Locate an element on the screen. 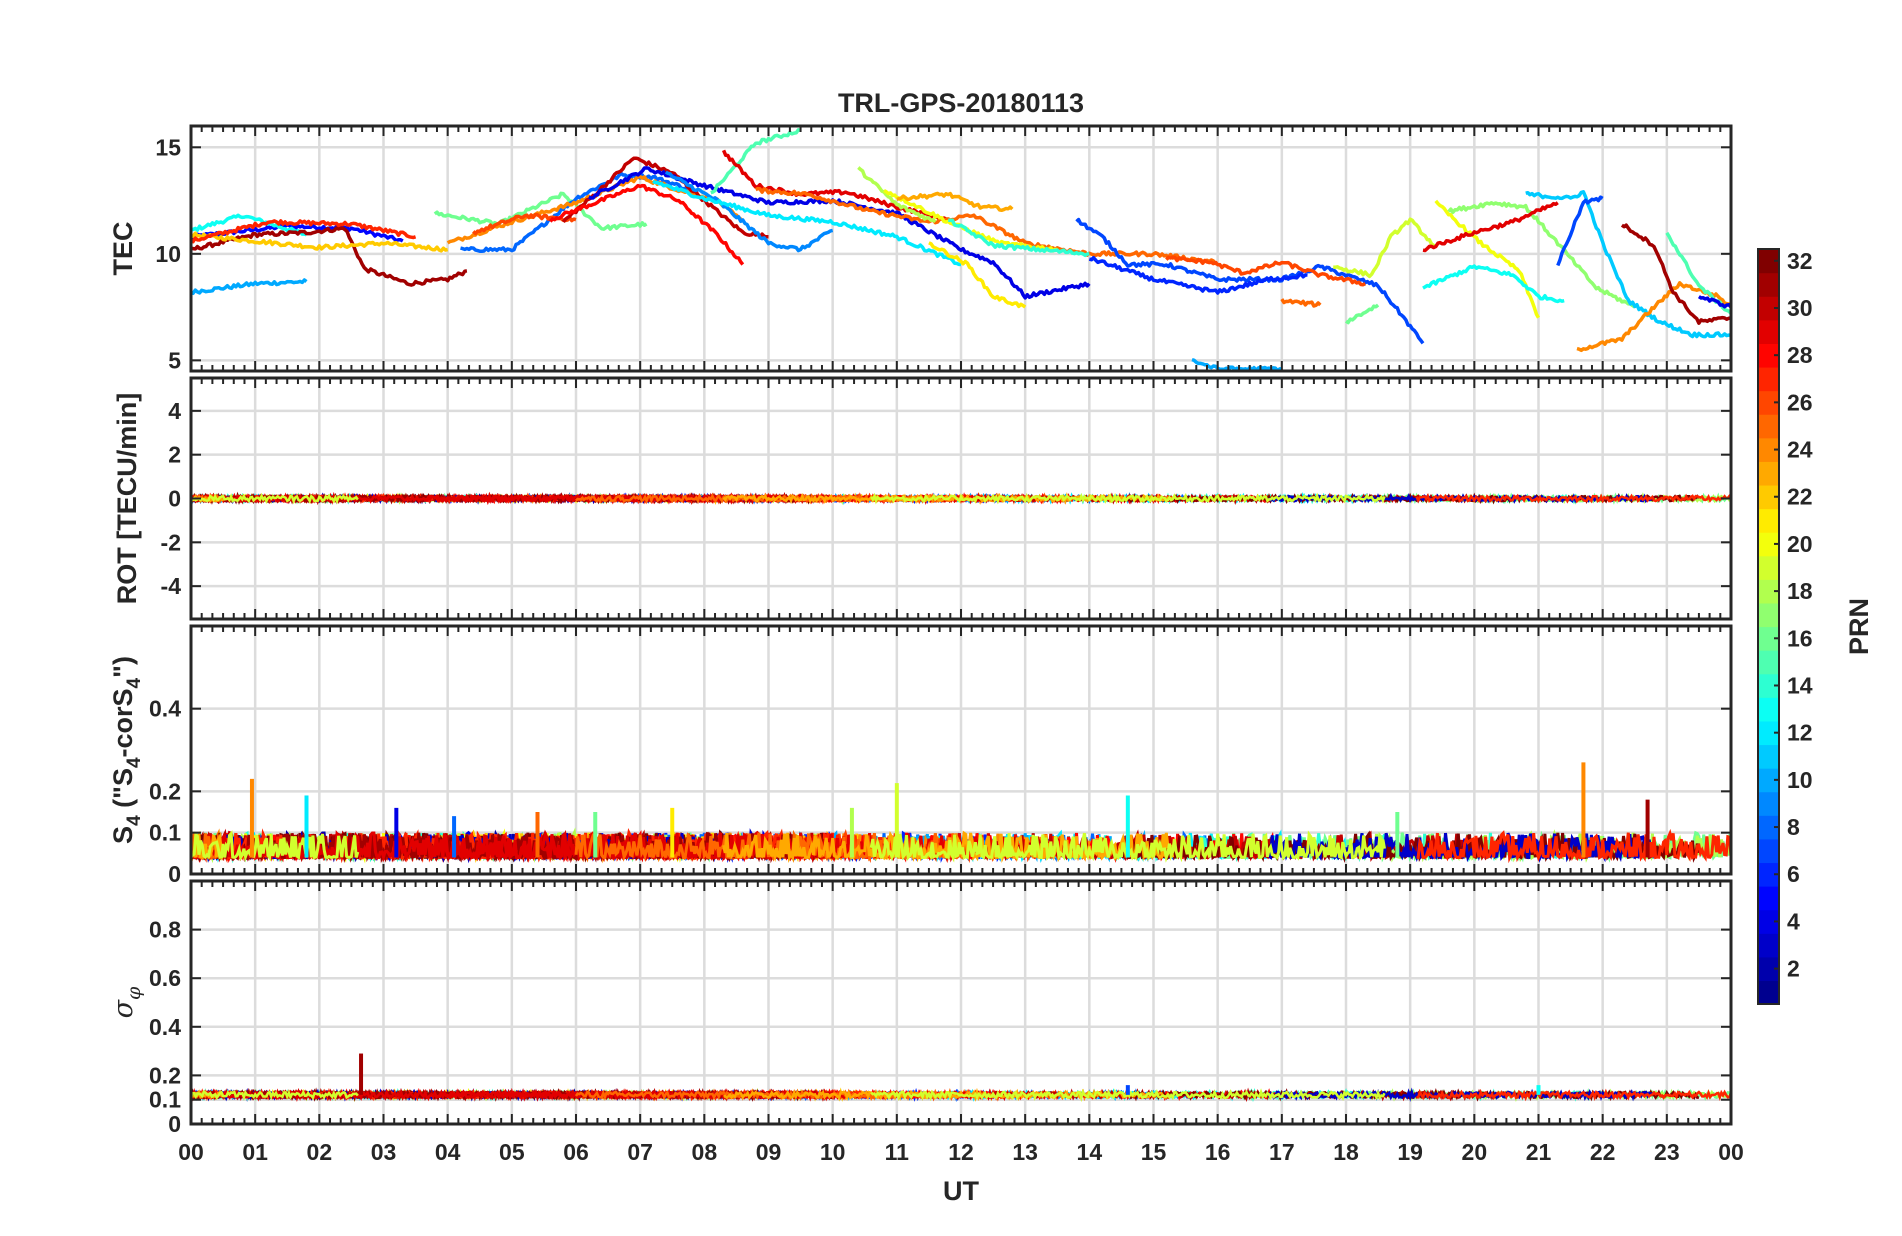 This screenshot has height=1236, width=1902. x-tick-label: 21 is located at coordinates (1539, 1152).